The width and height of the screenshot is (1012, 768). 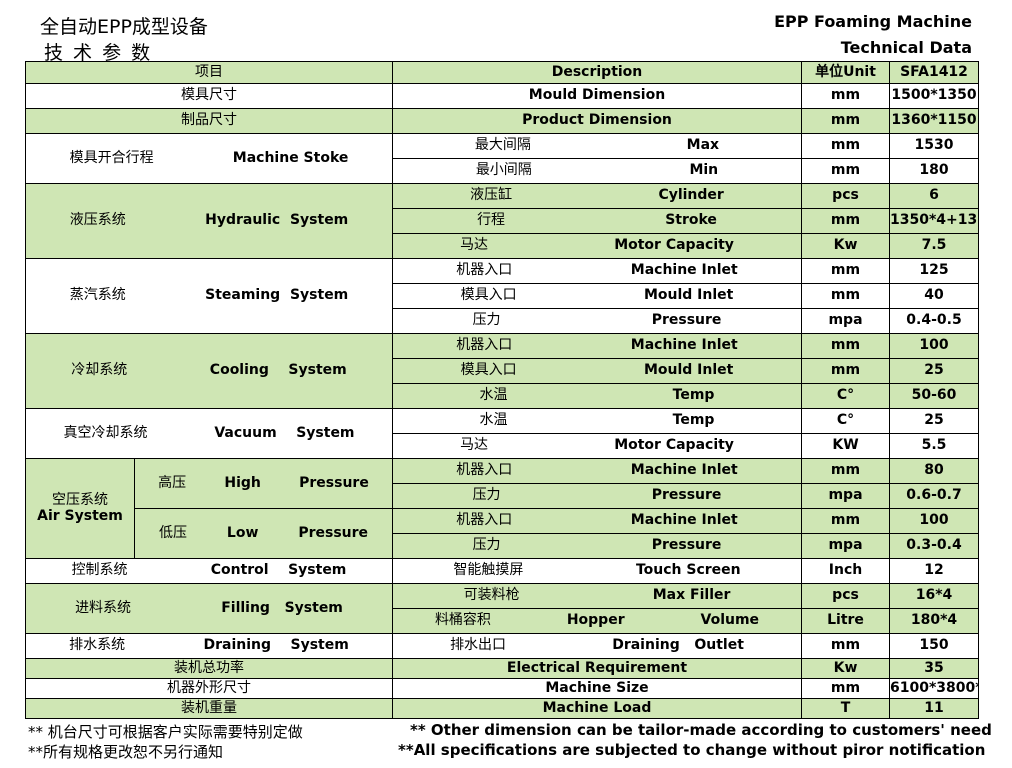 What do you see at coordinates (209, 646) in the screenshot?
I see `drain-group: 排水系统 Draining System` at bounding box center [209, 646].